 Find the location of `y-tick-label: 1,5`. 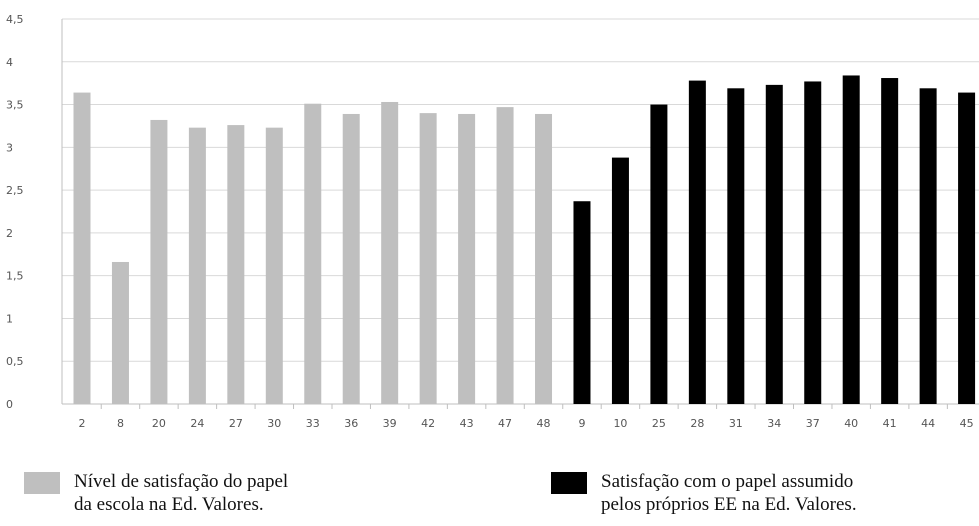

y-tick-label: 1,5 is located at coordinates (15, 276).